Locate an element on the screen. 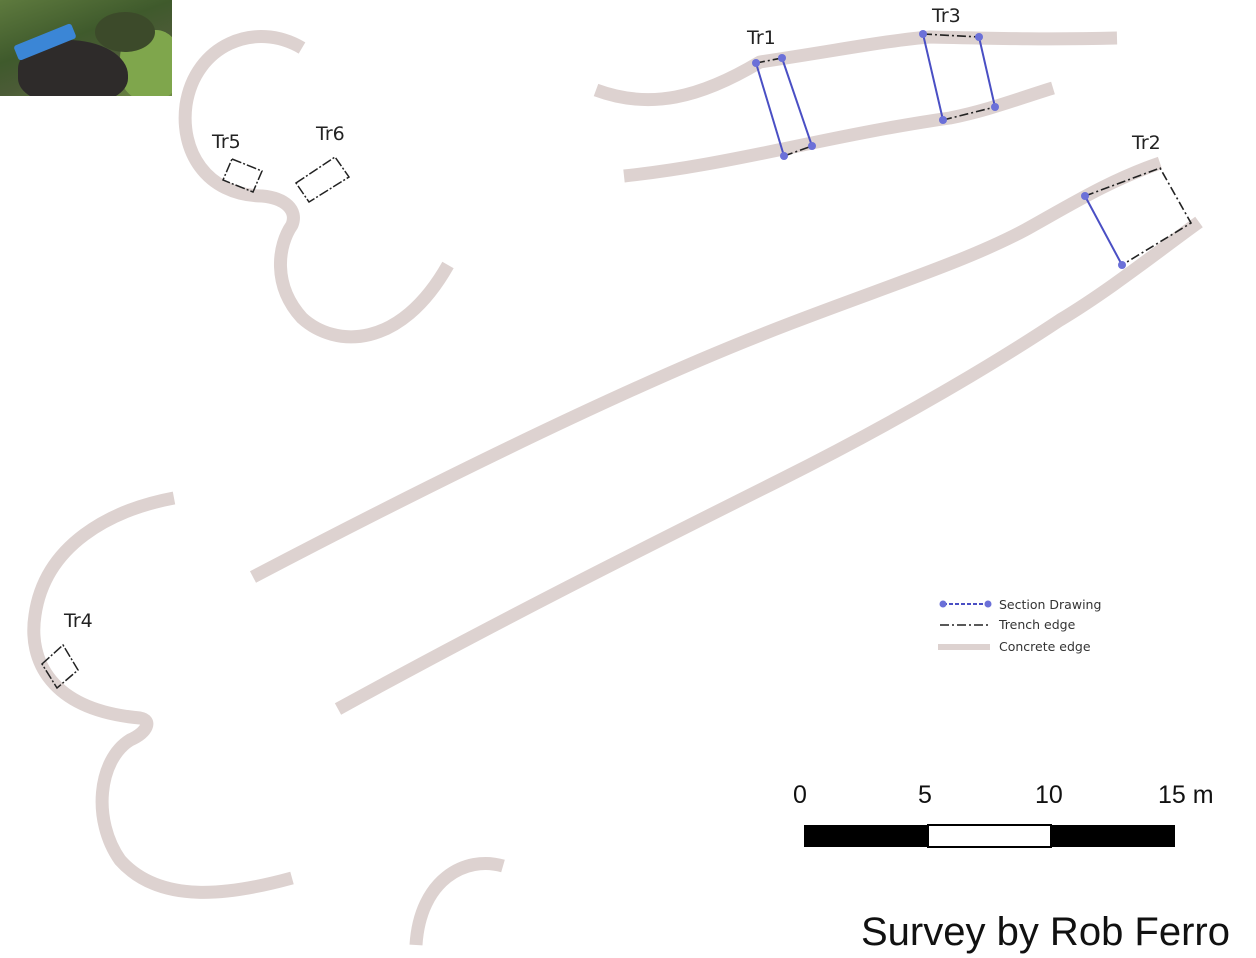 The image size is (1256, 958). legend-trench-label: Trench edge is located at coordinates (1037, 624).